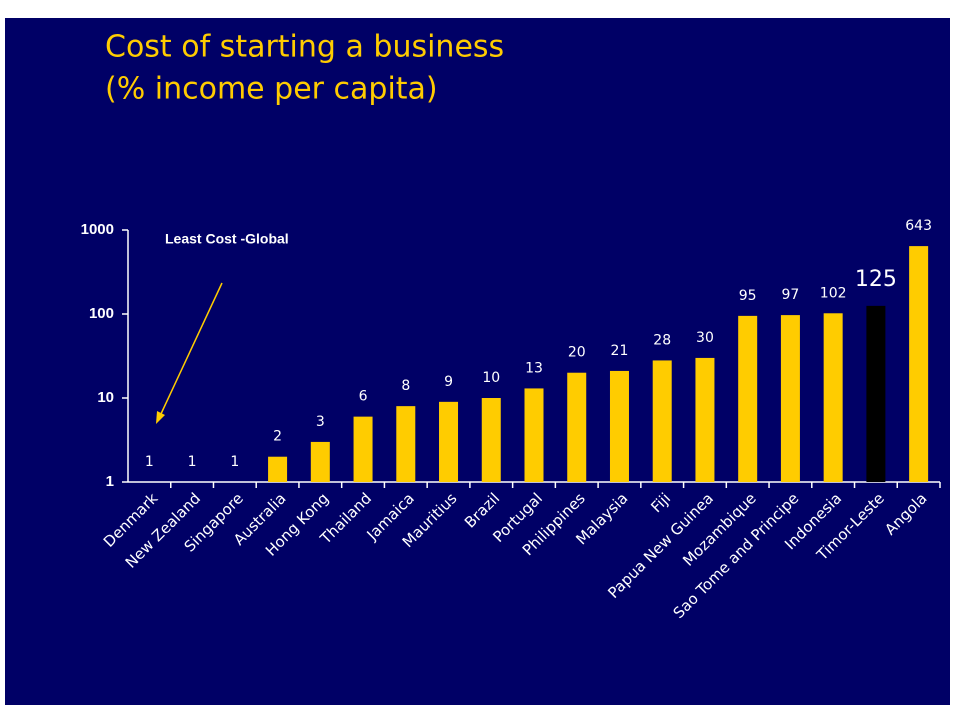 The width and height of the screenshot is (955, 719). Describe the element at coordinates (320, 422) in the screenshot. I see `data-label: 3` at that location.